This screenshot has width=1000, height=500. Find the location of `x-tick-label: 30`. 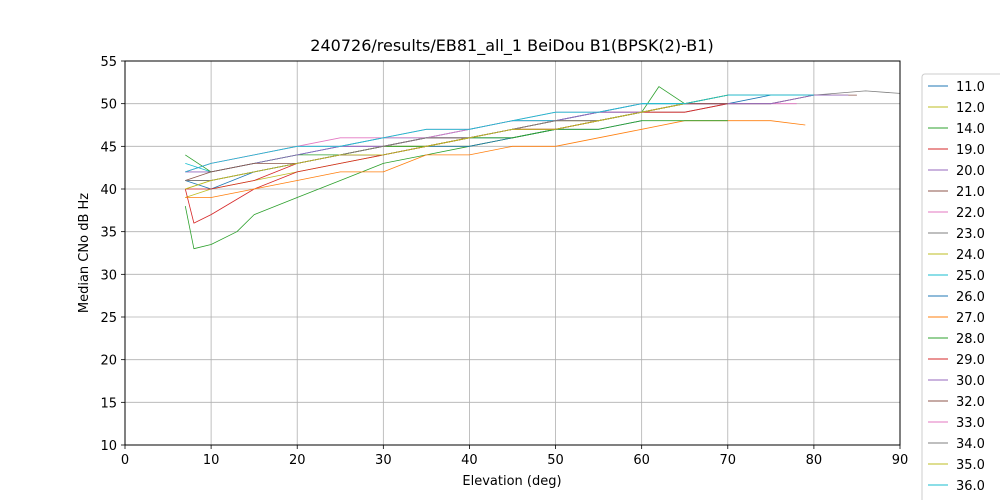

x-tick-label: 30 is located at coordinates (383, 460).